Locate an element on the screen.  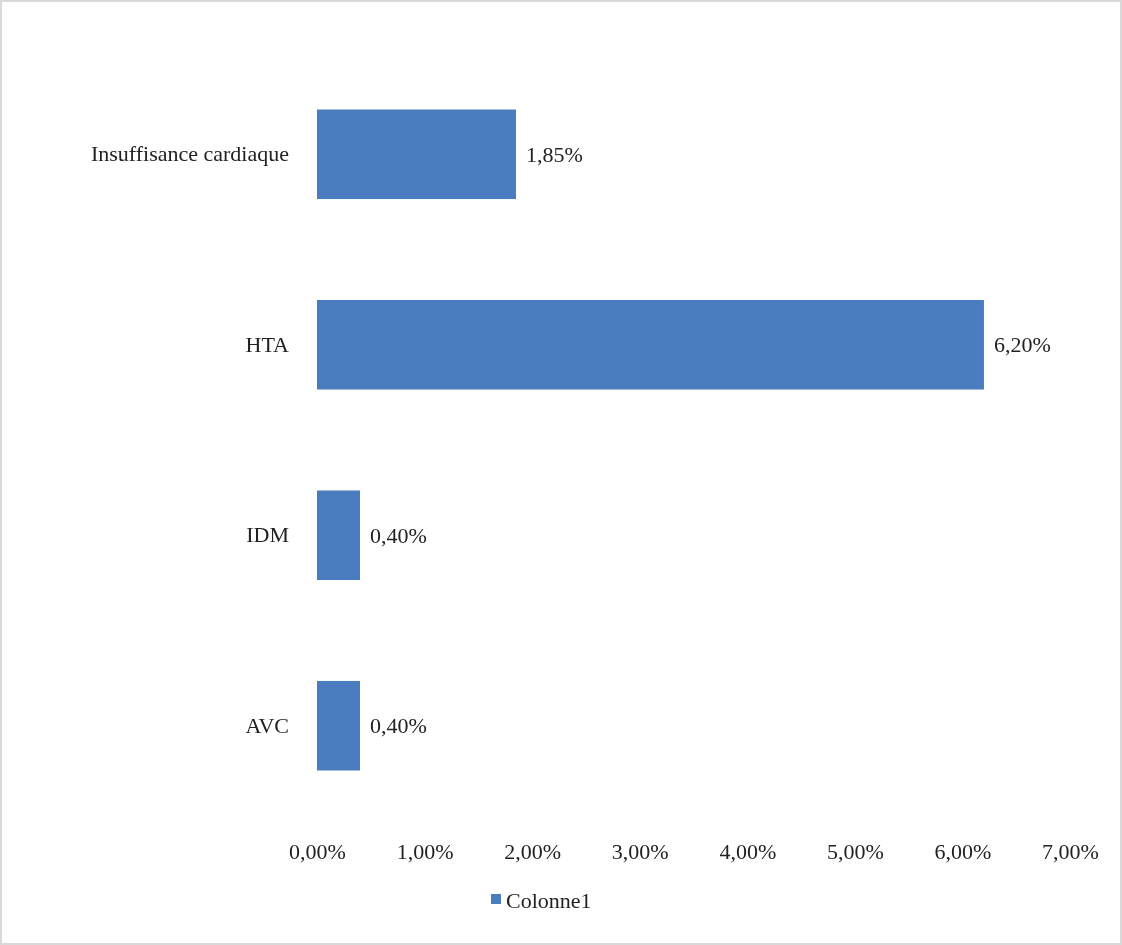
y-tick-label: AVC is located at coordinates (267, 725).